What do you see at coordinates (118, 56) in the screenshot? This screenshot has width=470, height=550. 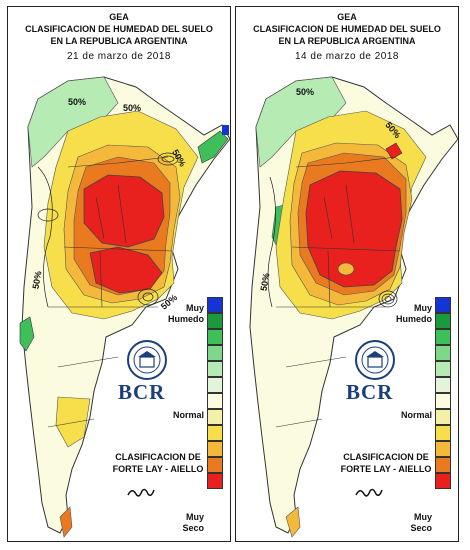 I see `panel-date: 21 de marzo de 2018` at bounding box center [118, 56].